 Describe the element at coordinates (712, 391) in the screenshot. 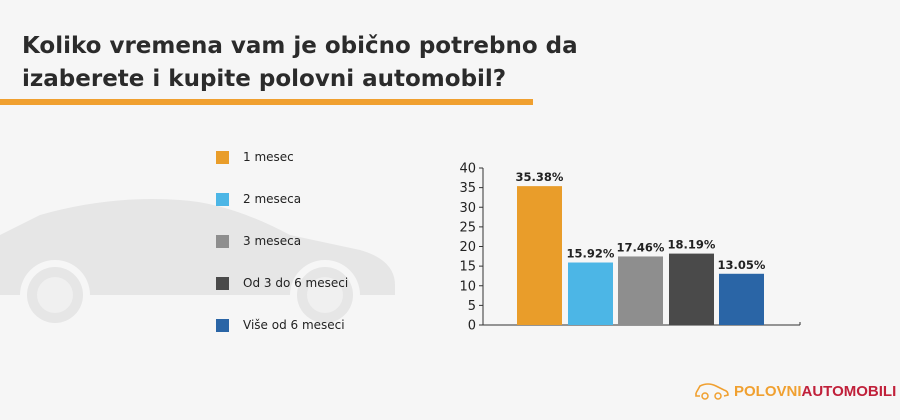

I see `logo-car-icon` at that location.